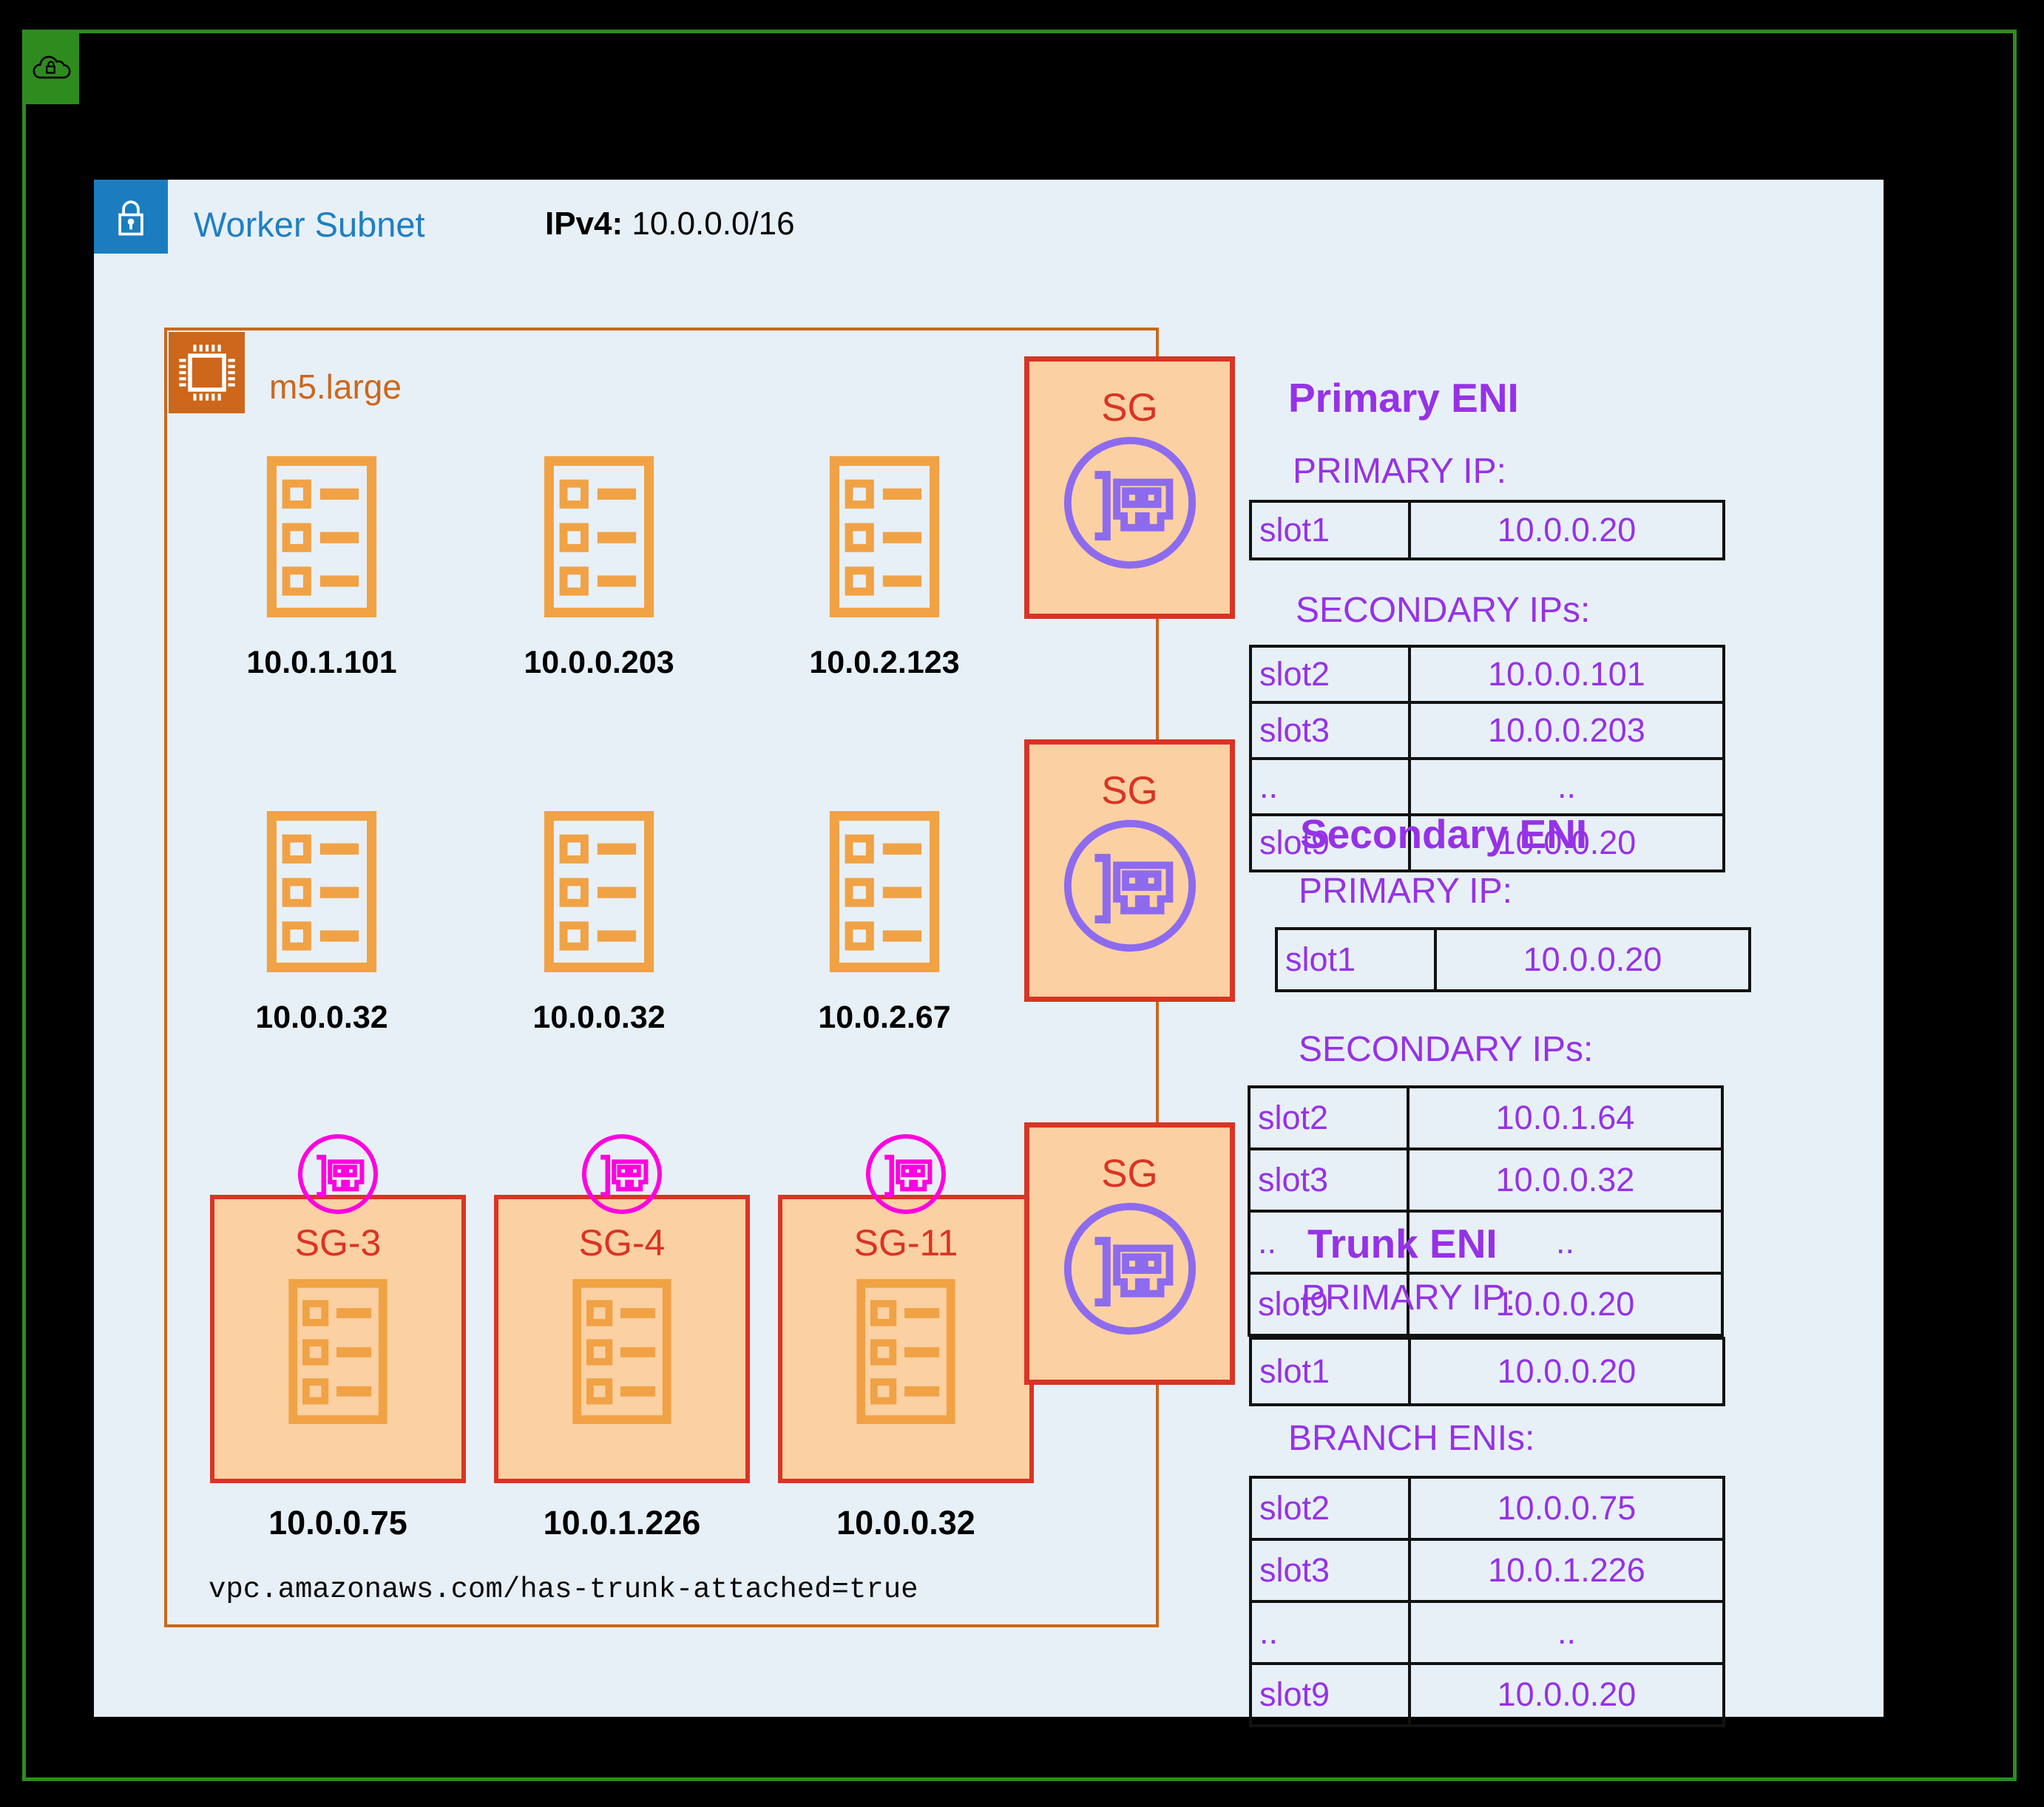  Describe the element at coordinates (337, 1523) in the screenshot. I see `branch-ip-label: 10.0.0.75` at that location.